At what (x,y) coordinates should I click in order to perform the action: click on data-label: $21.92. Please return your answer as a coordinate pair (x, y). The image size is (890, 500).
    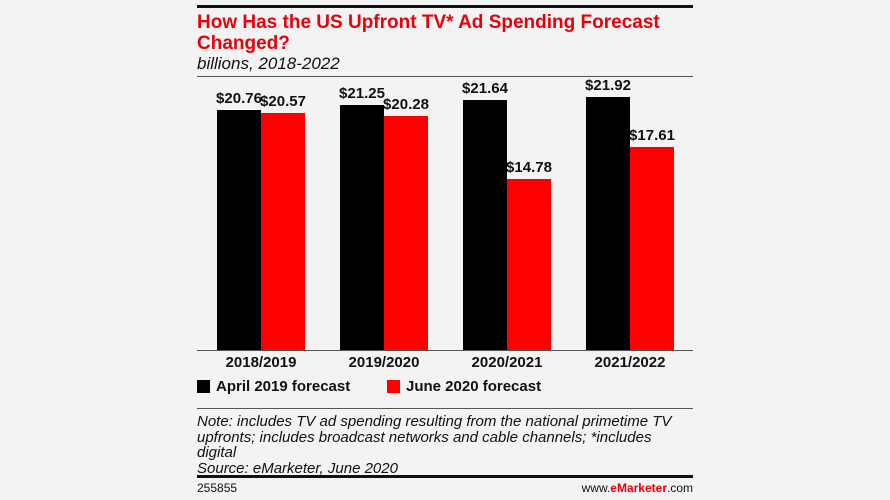
    Looking at the image, I should click on (608, 85).